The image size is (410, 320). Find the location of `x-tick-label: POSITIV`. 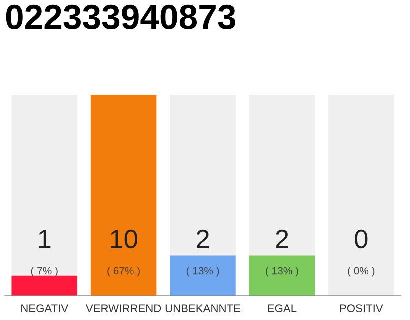

x-tick-label: POSITIV is located at coordinates (362, 308).